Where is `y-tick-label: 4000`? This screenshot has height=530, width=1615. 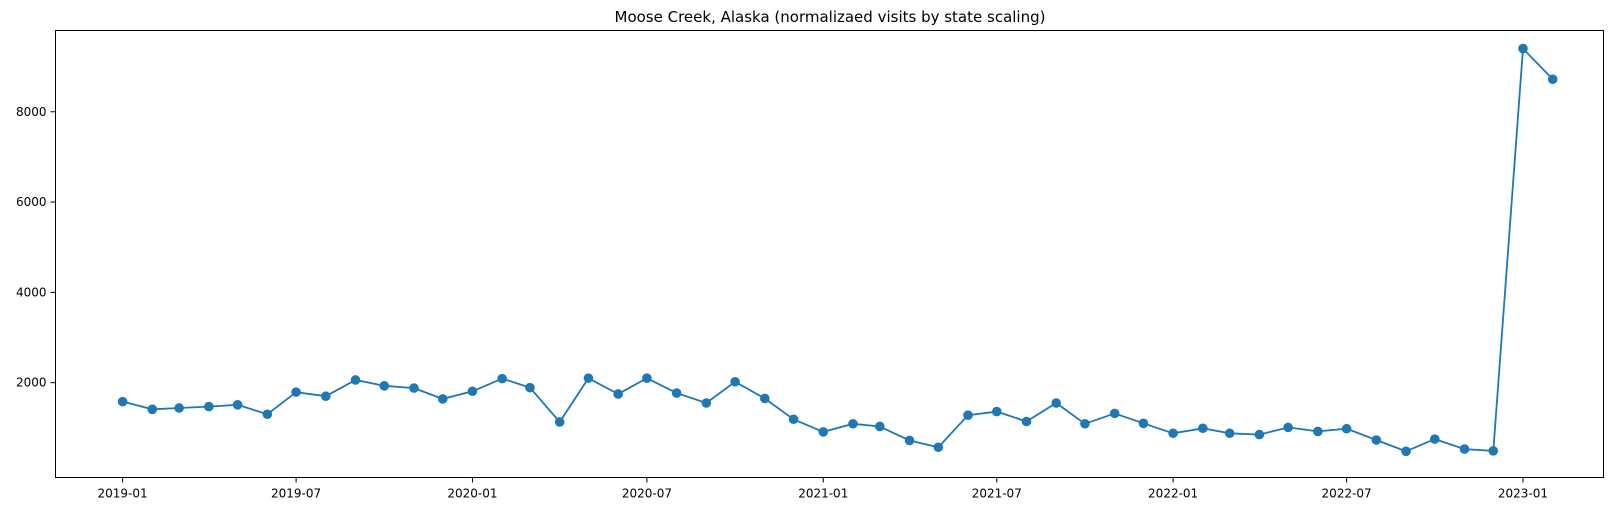
y-tick-label: 4000 is located at coordinates (31, 292).